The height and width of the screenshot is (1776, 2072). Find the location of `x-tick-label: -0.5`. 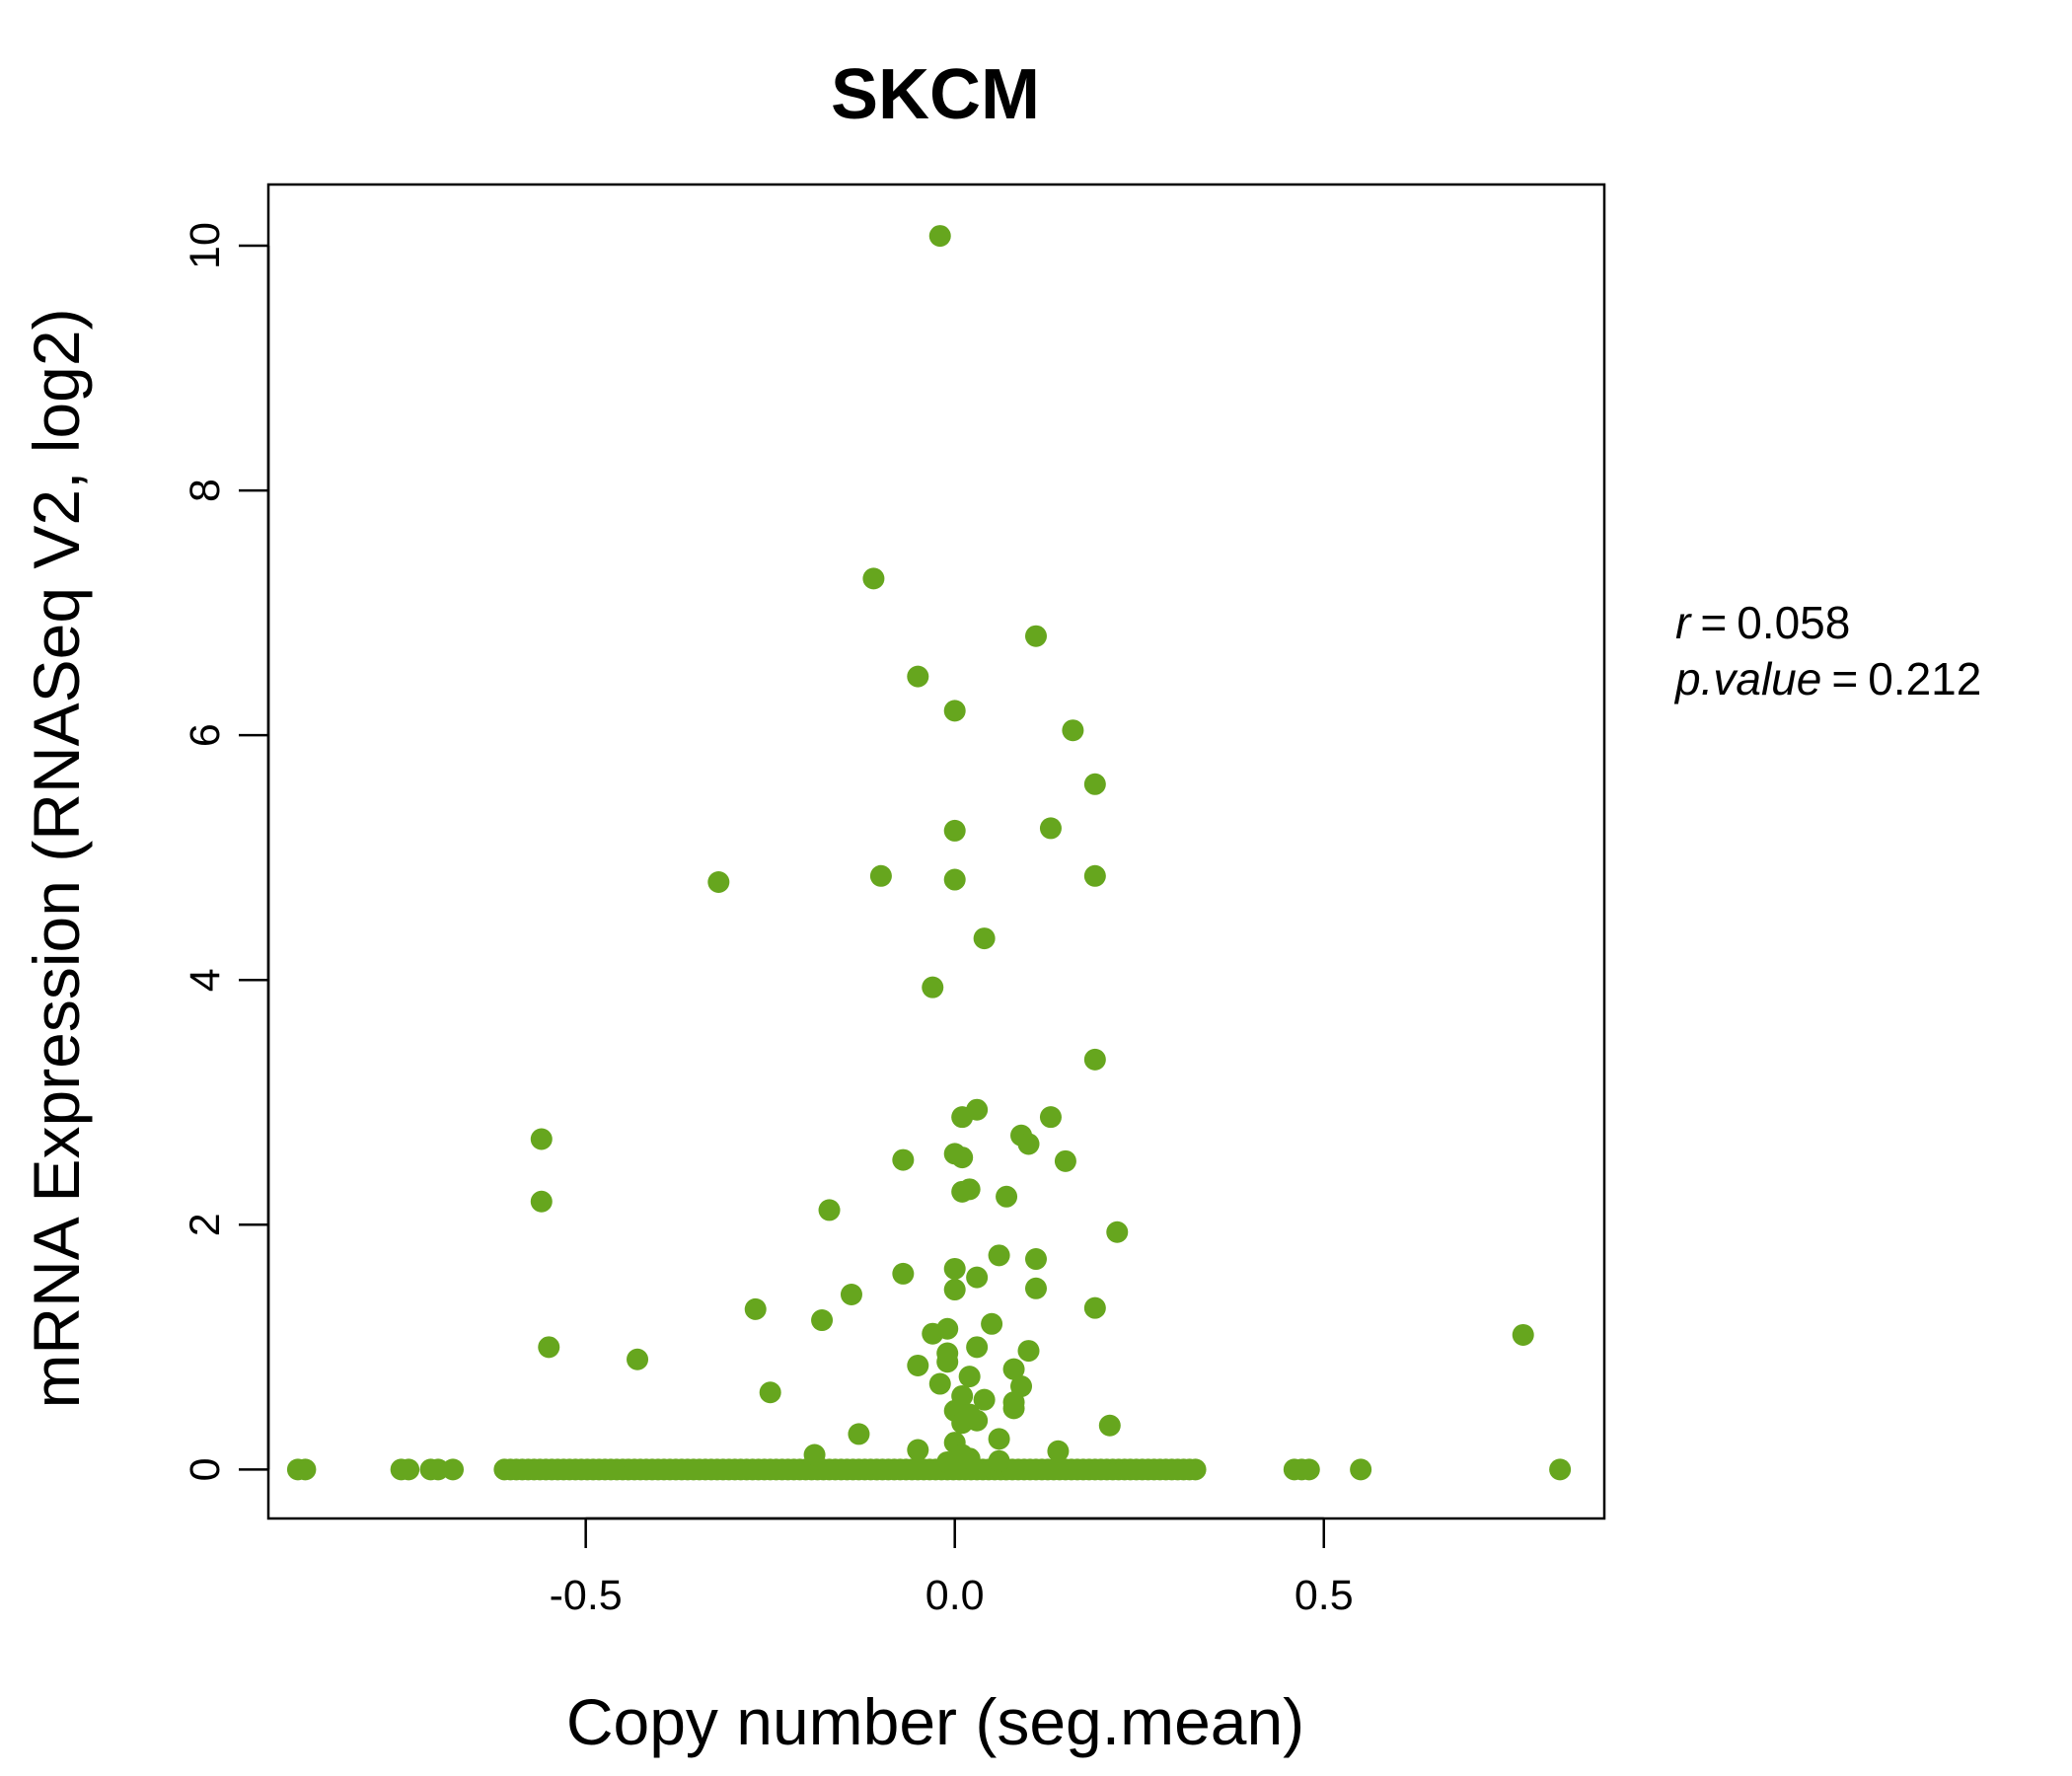

x-tick-label: -0.5 is located at coordinates (587, 1595).